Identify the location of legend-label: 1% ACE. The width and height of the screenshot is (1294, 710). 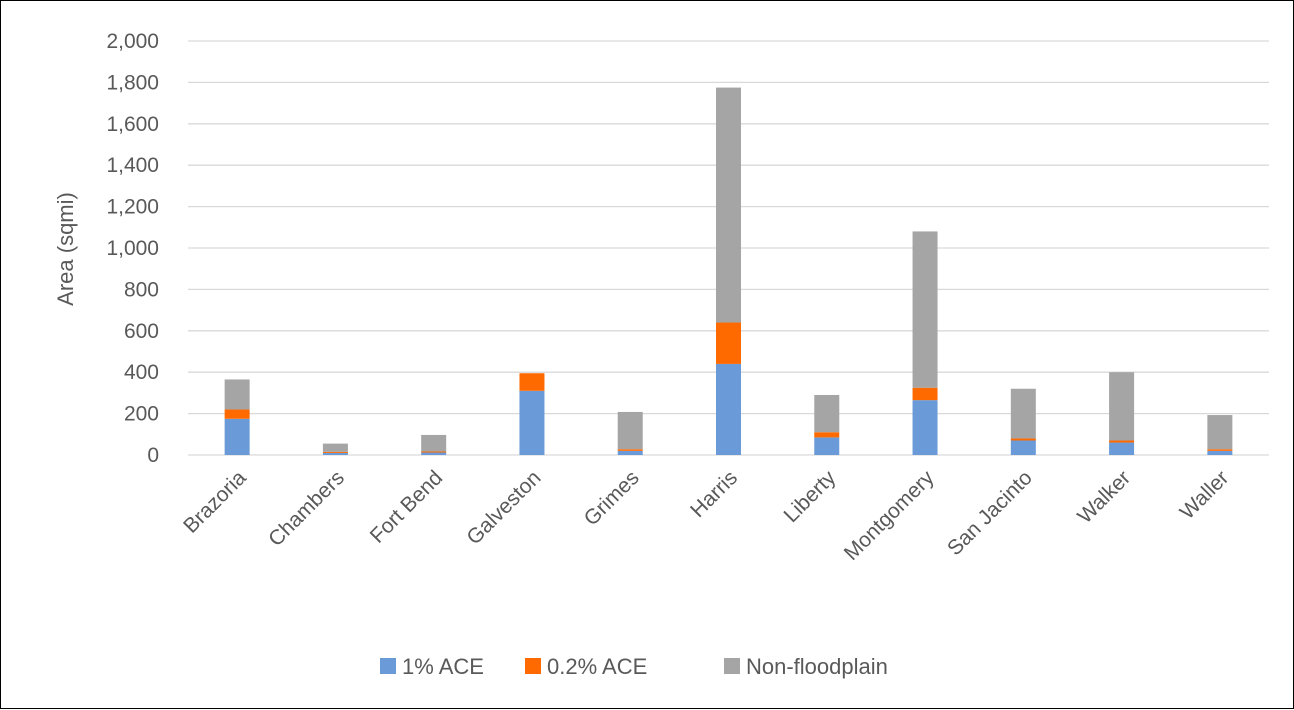
(443, 666).